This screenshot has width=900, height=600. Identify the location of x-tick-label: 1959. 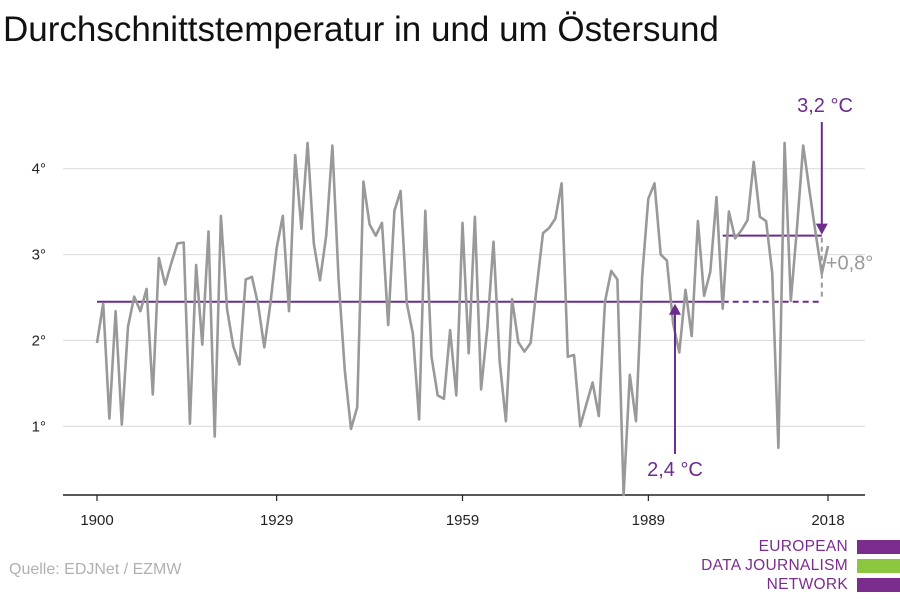
(462, 520).